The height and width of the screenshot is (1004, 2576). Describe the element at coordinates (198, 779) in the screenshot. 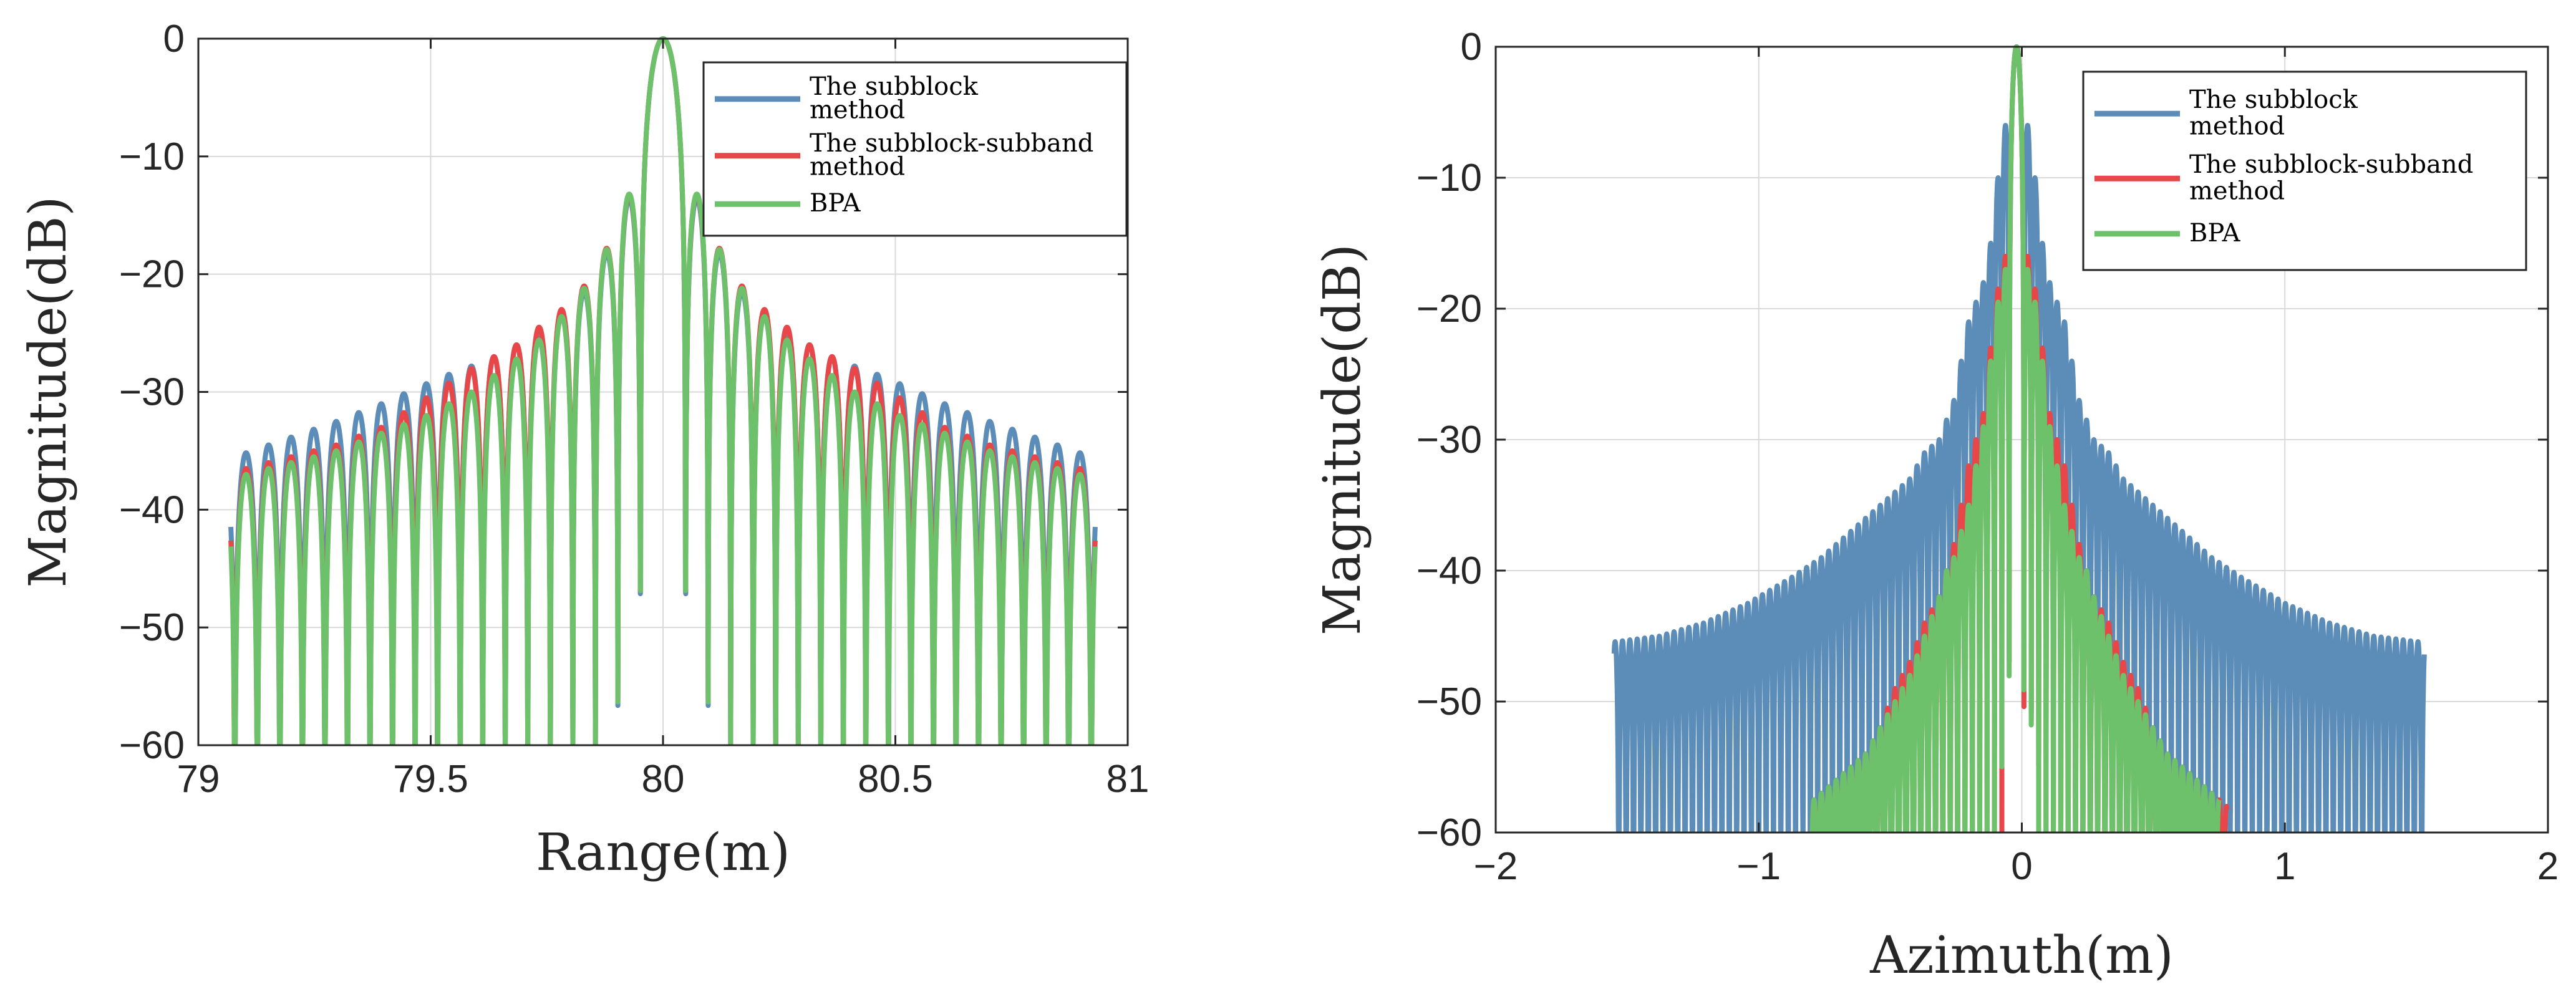

I see `x-tick-label: 79` at that location.